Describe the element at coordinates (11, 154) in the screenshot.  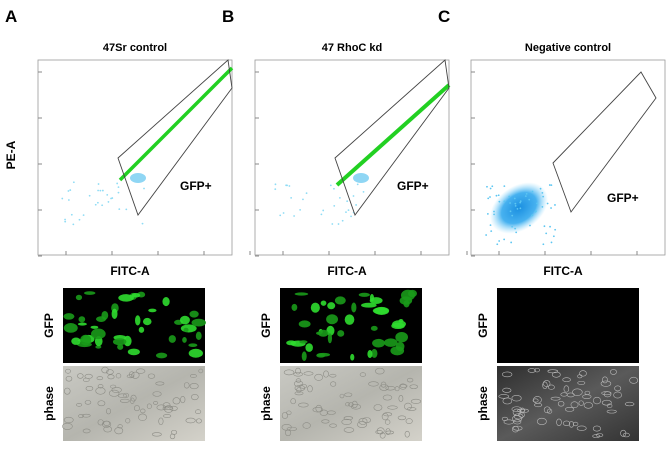
I see `y-axis-label: PE-A` at that location.